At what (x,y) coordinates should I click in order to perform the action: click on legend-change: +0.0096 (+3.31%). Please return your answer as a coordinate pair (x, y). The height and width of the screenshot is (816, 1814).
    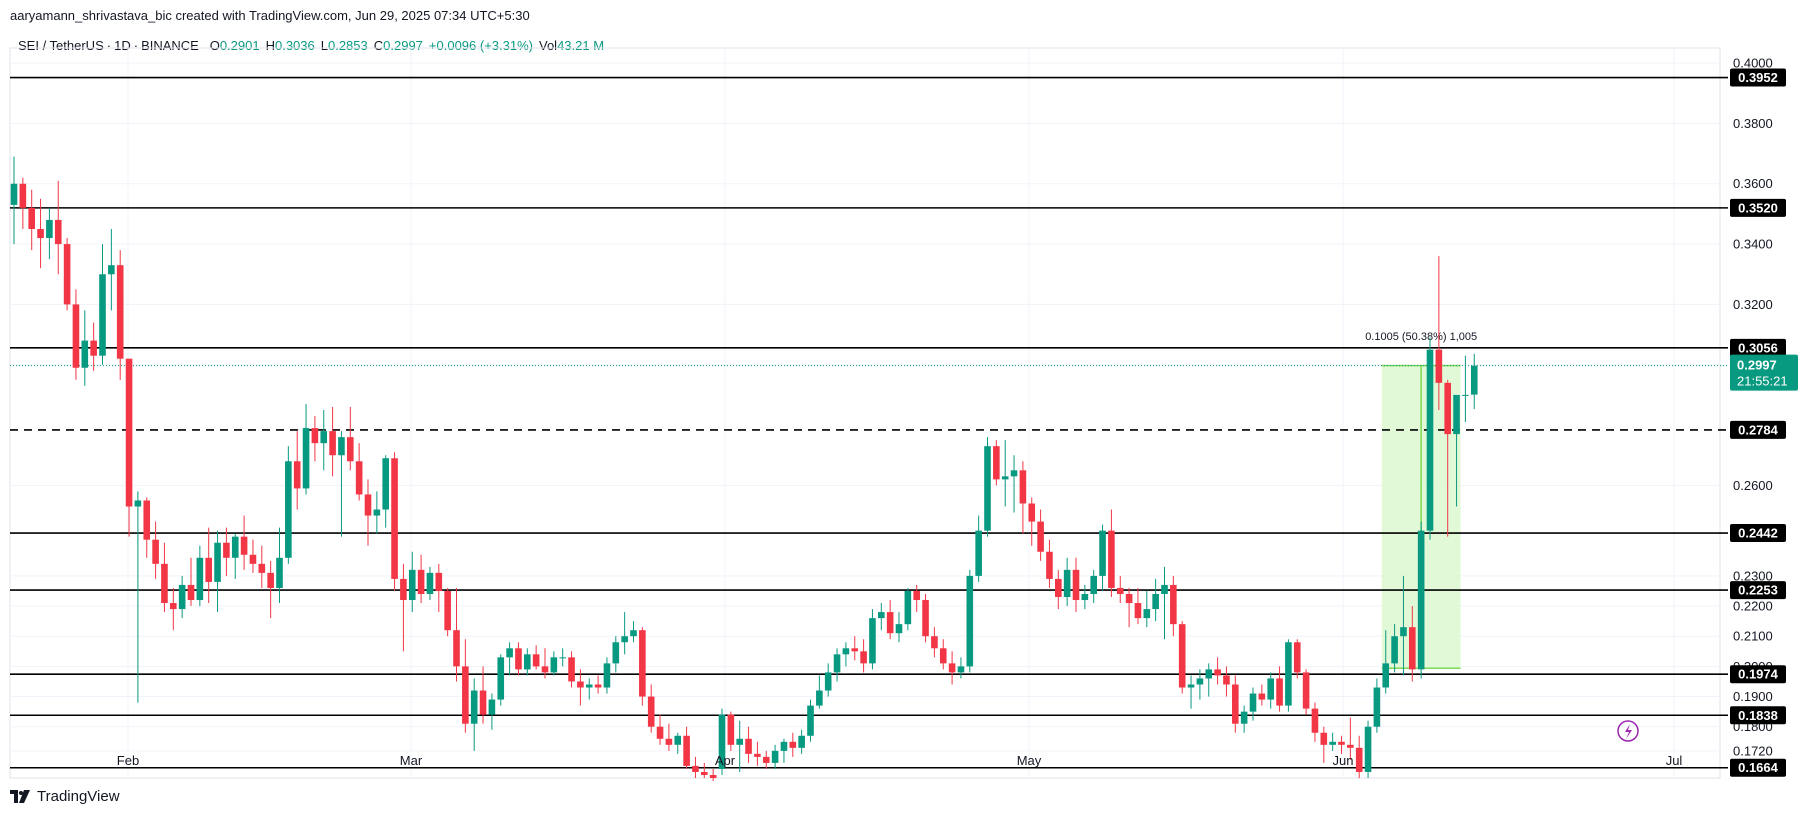
    Looking at the image, I should click on (480, 45).